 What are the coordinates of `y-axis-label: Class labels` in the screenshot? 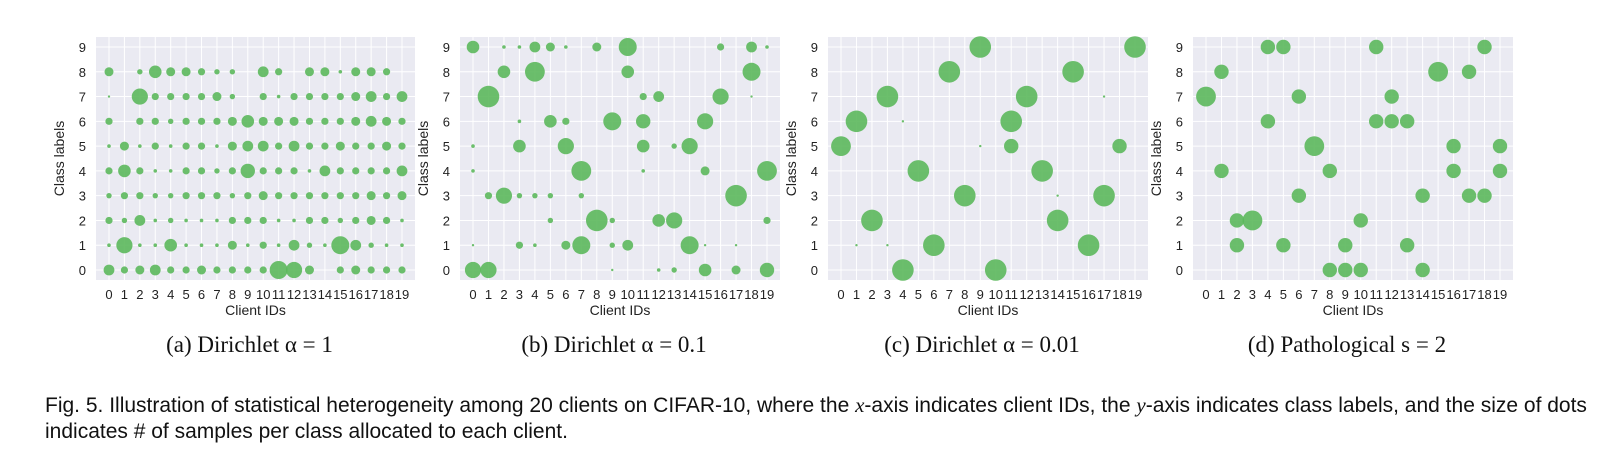 It's located at (1156, 158).